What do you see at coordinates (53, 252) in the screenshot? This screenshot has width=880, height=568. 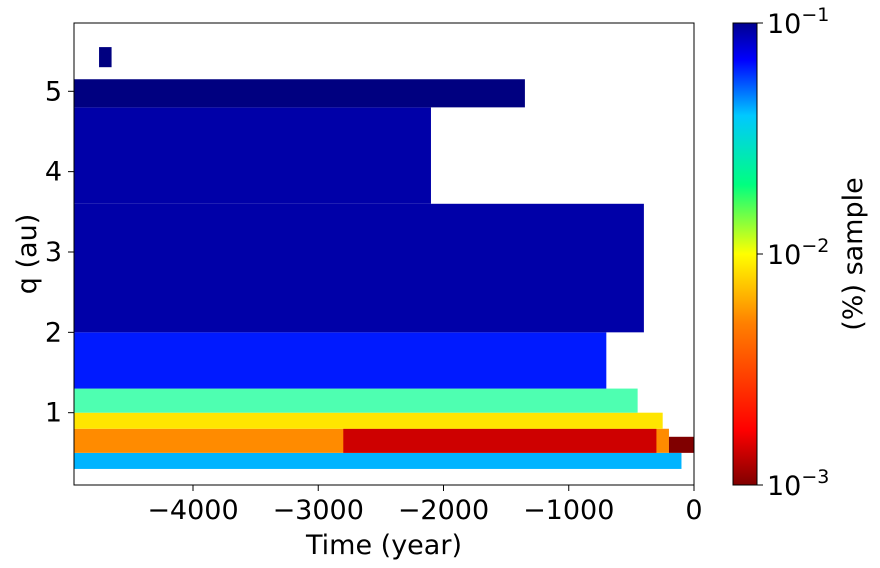 I see `y-tick-label: 3` at bounding box center [53, 252].